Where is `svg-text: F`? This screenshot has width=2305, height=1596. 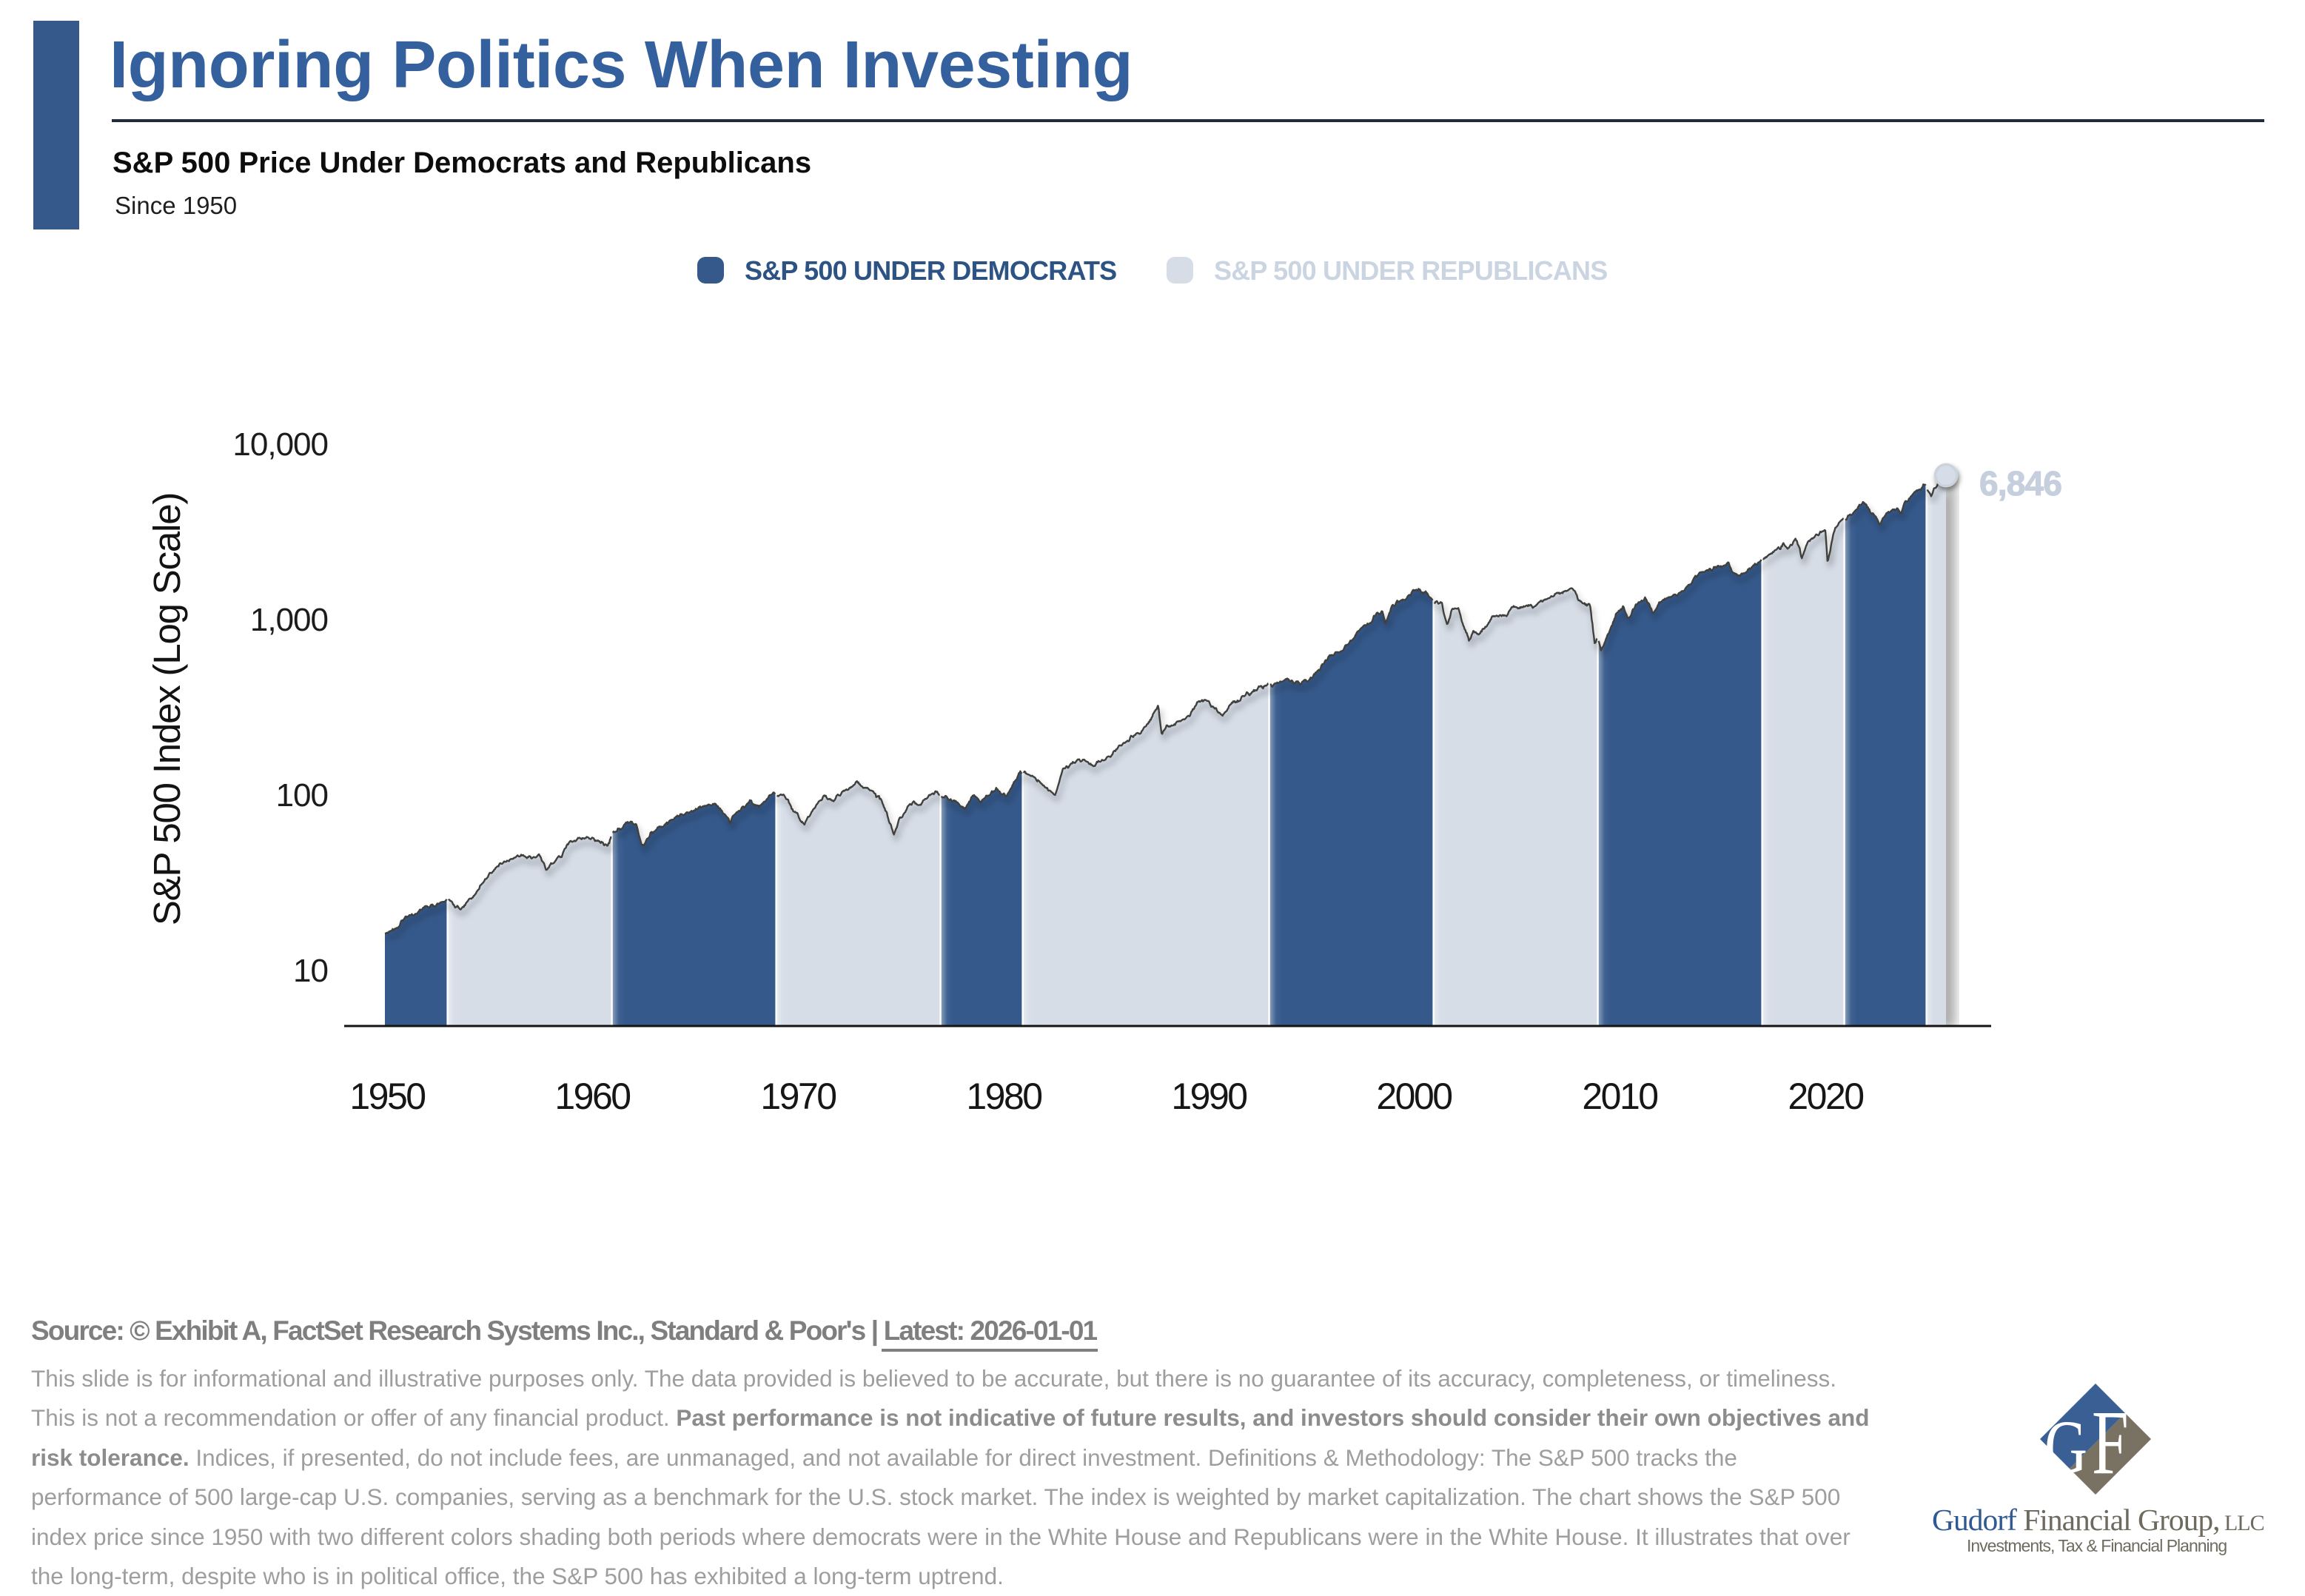
svg-text: F is located at coordinates (2110, 1443).